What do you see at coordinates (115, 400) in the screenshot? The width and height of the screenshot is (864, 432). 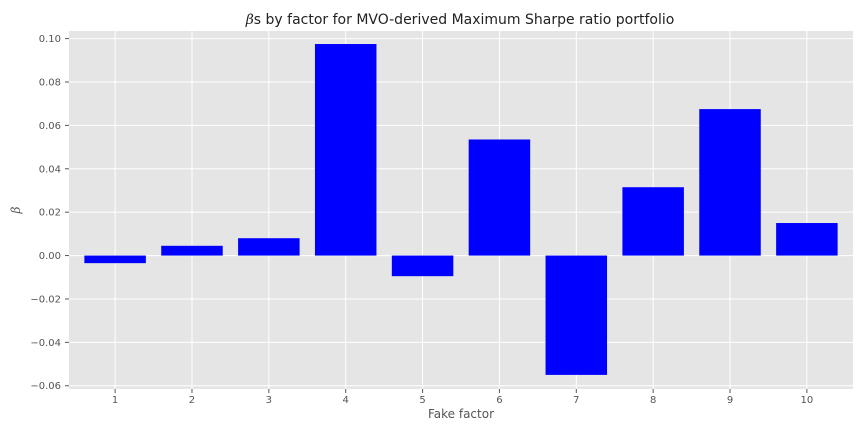 I see `x-tick-label: 1` at bounding box center [115, 400].